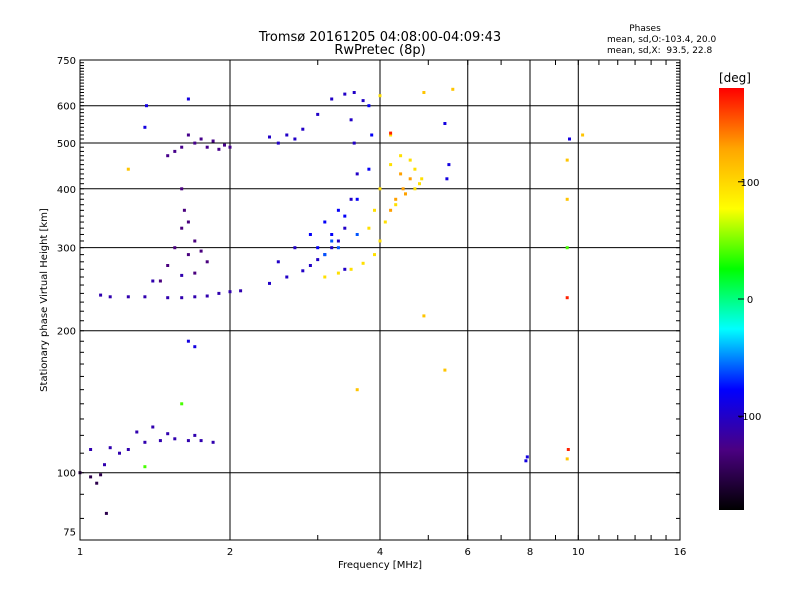  What do you see at coordinates (379, 37) in the screenshot?
I see `chart-title: Tromsø 20161205 04:08:00-04:09:43` at bounding box center [379, 37].